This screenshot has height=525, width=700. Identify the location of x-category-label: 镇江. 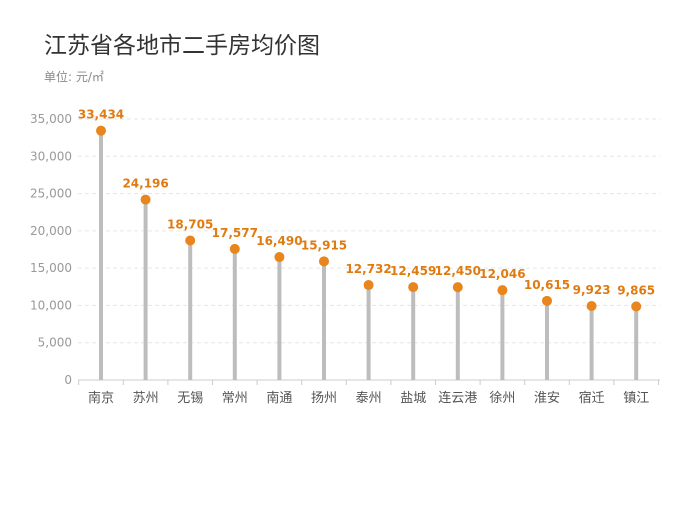
(636, 398).